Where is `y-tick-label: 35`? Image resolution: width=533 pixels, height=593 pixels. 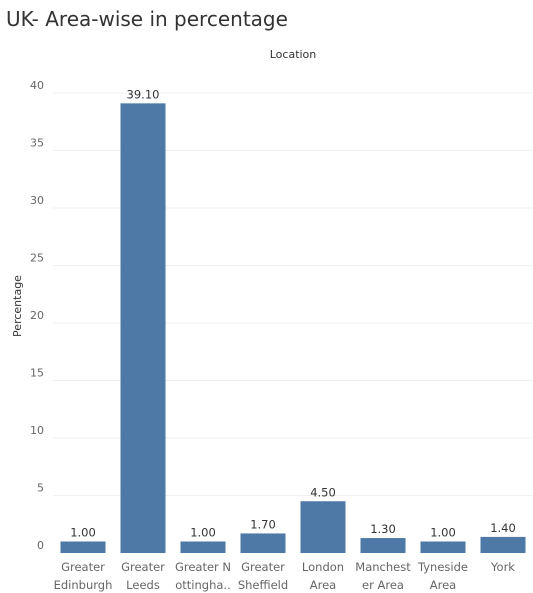
y-tick-label: 35 is located at coordinates (37, 143).